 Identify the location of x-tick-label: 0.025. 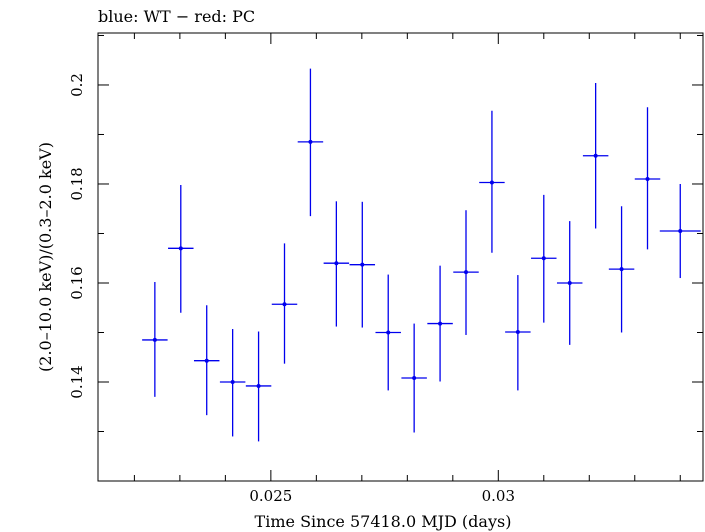
(270, 496).